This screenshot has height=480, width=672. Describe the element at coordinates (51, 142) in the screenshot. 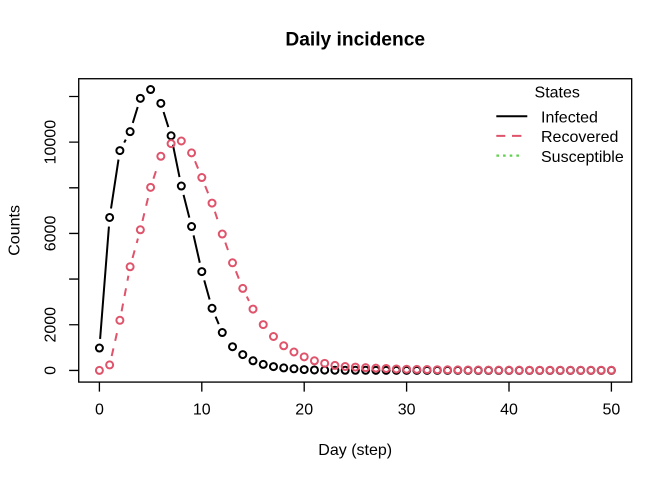

I see `svg-text: 10000` at that location.